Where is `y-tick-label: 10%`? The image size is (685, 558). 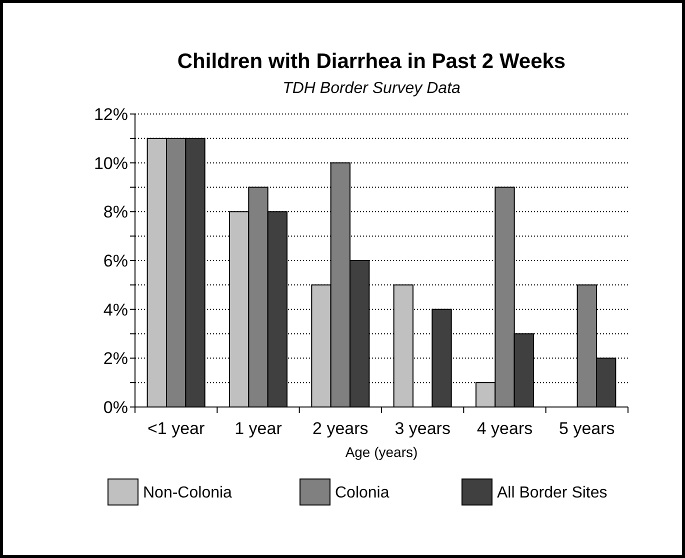 y-tick-label: 10% is located at coordinates (111, 163).